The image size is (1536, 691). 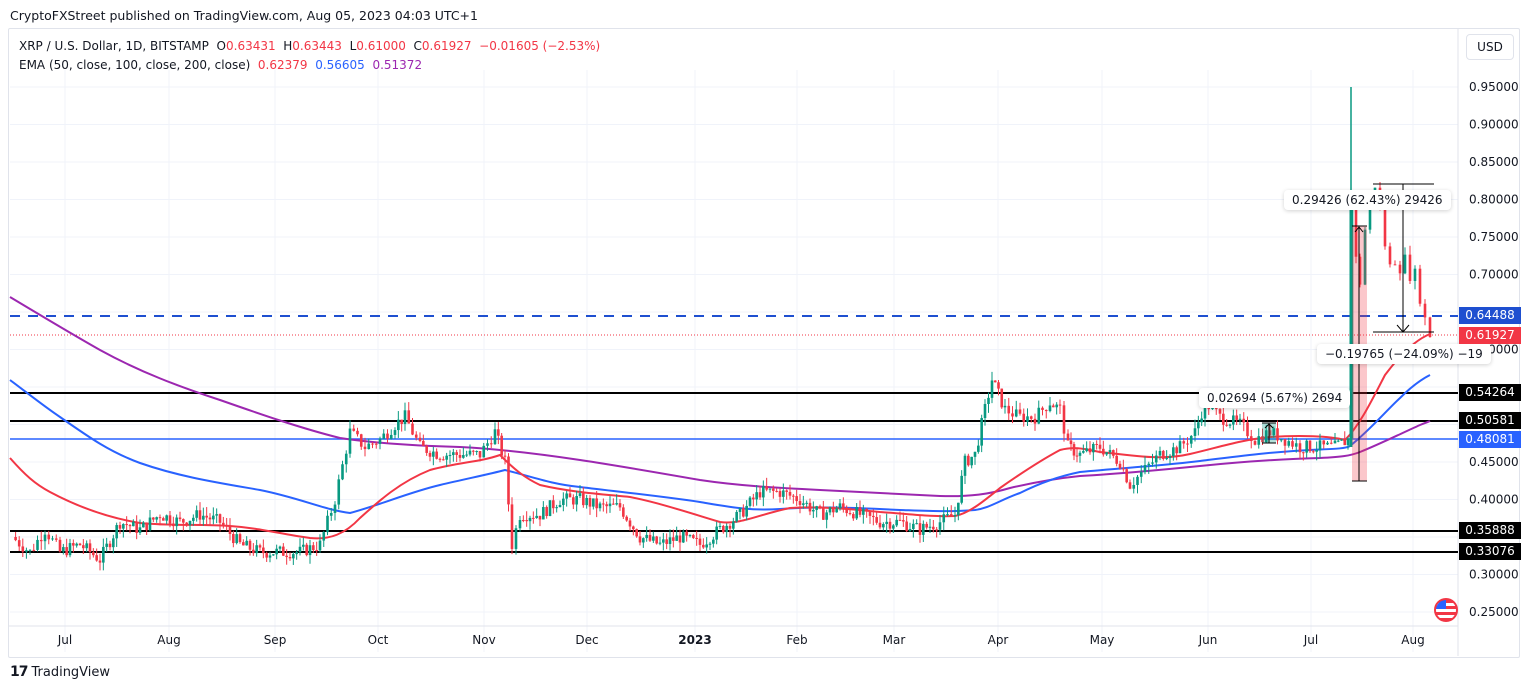 What do you see at coordinates (1494, 200) in the screenshot?
I see `svg-text: 0.80000` at bounding box center [1494, 200].